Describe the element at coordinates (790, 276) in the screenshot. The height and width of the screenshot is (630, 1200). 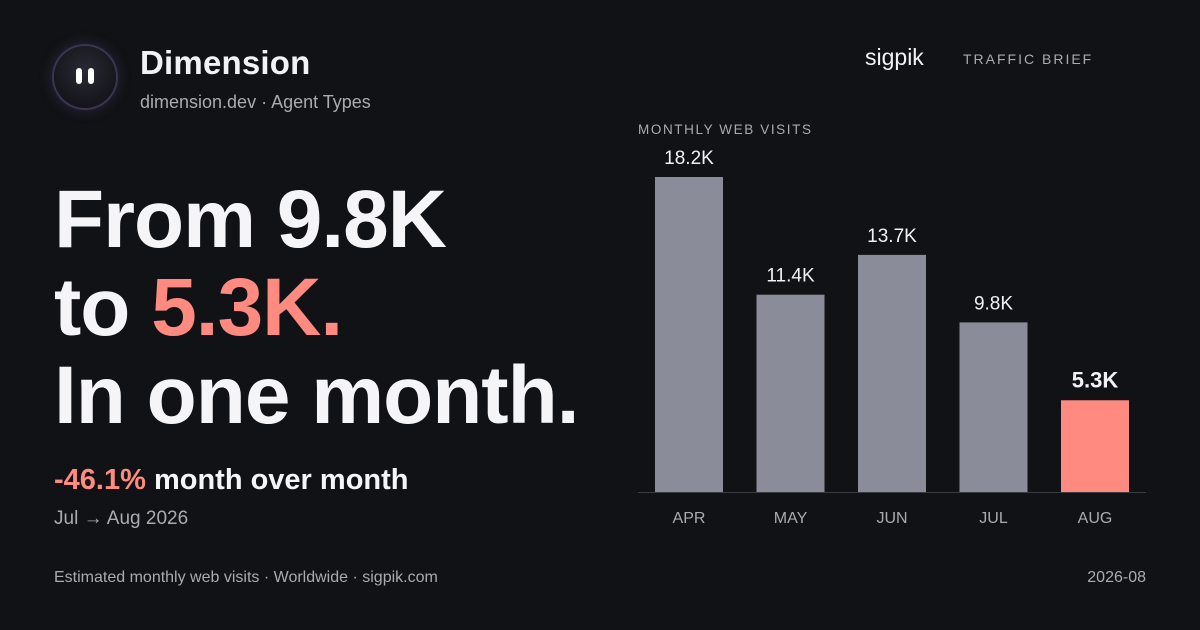
I see `value-label-may: 11.4K` at that location.